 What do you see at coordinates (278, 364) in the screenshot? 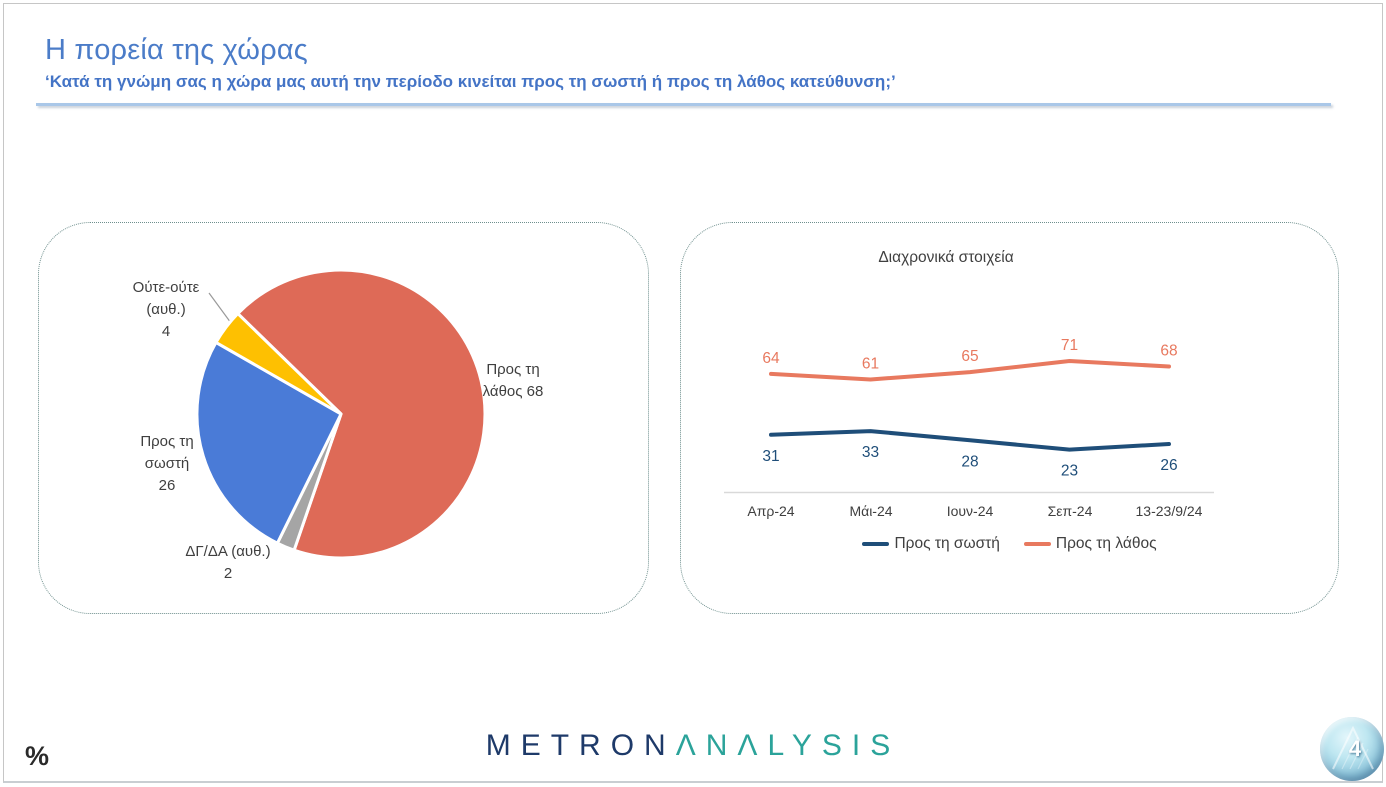
I see `pie-slice-Ούτε-ούτε (αυθ.)` at bounding box center [278, 364].